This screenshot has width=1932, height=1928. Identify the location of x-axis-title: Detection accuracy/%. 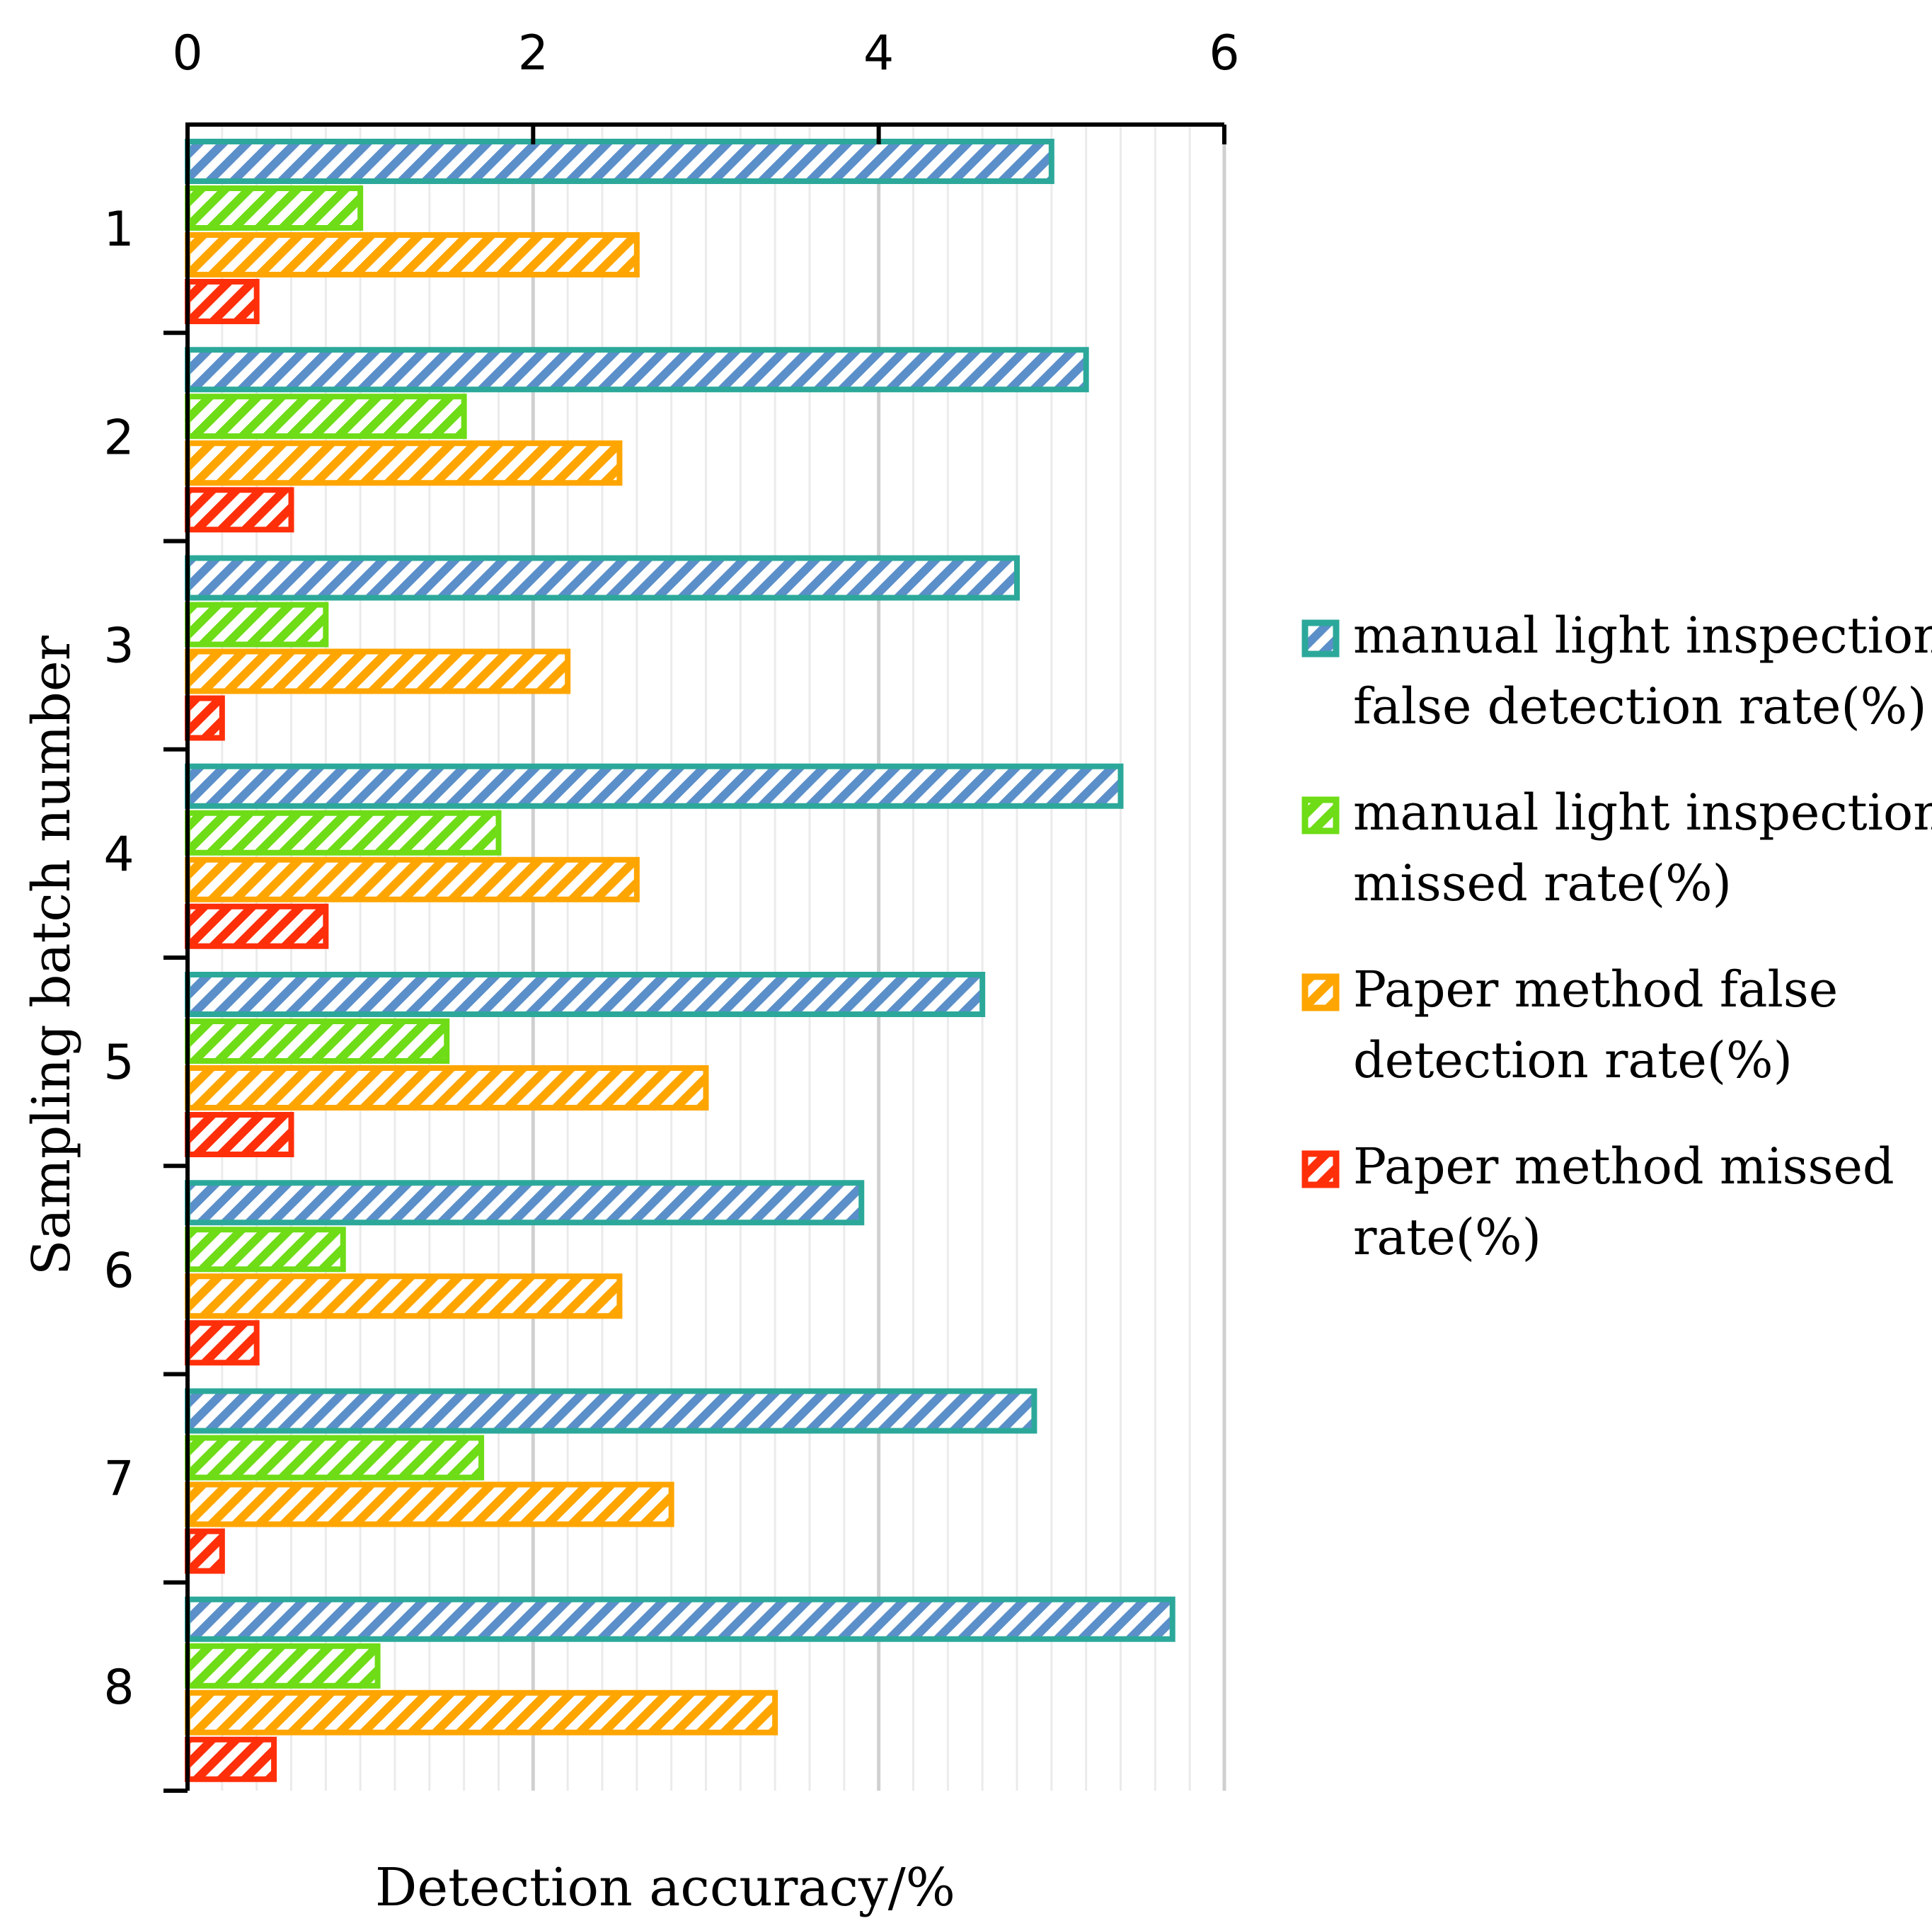
(665, 1887).